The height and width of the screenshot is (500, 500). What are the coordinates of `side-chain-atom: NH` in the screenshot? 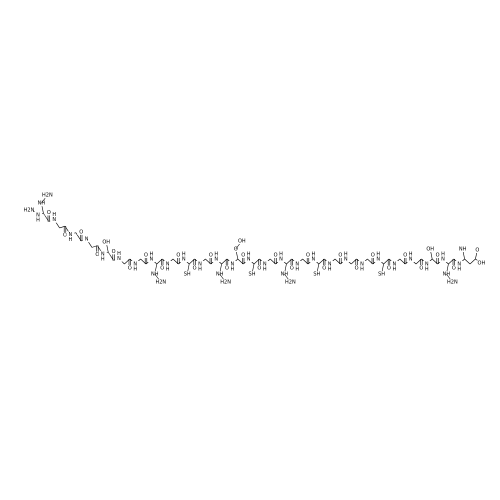 It's located at (463, 250).